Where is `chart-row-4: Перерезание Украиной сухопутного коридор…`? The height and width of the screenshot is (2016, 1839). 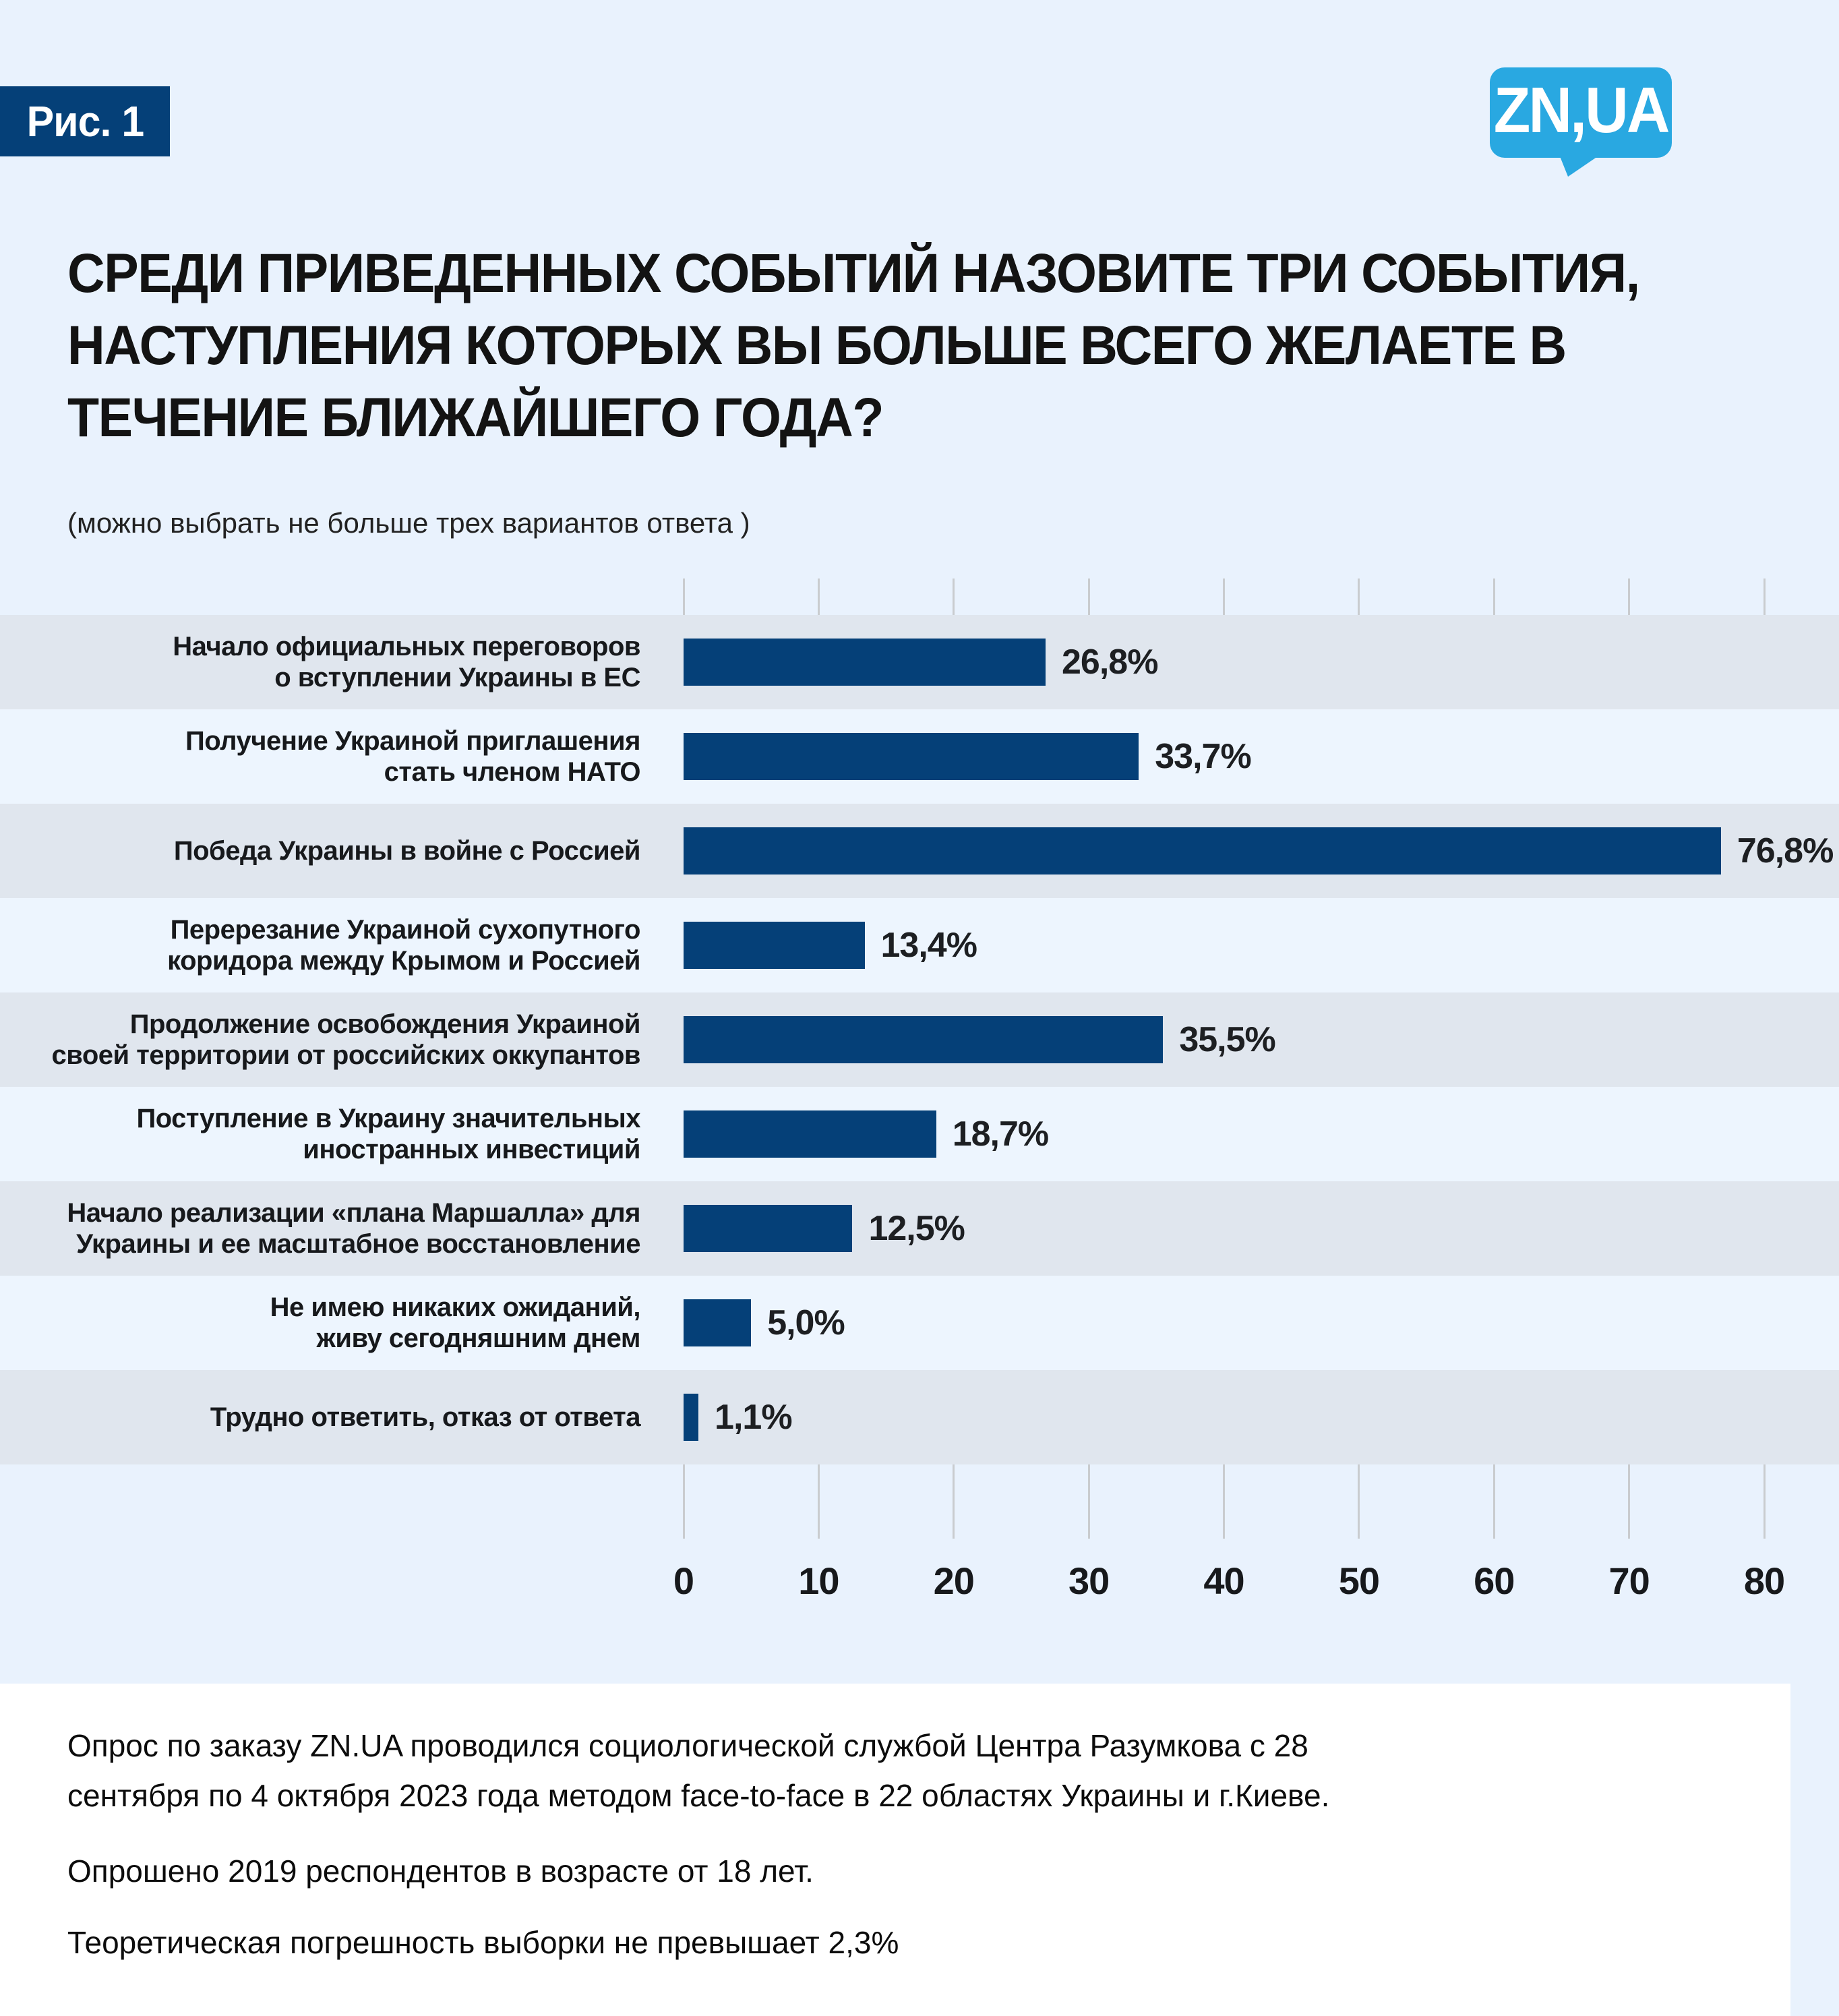 chart-row-4: Перерезание Украиной сухопутного коридор… is located at coordinates (919, 945).